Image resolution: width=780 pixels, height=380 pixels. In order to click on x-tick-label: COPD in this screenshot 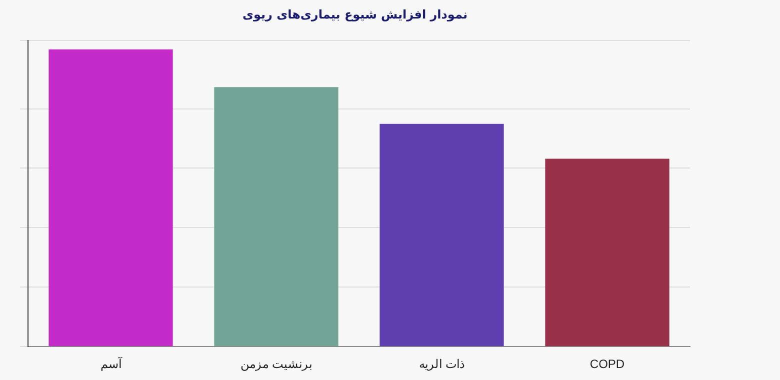, I will do `click(607, 364)`.